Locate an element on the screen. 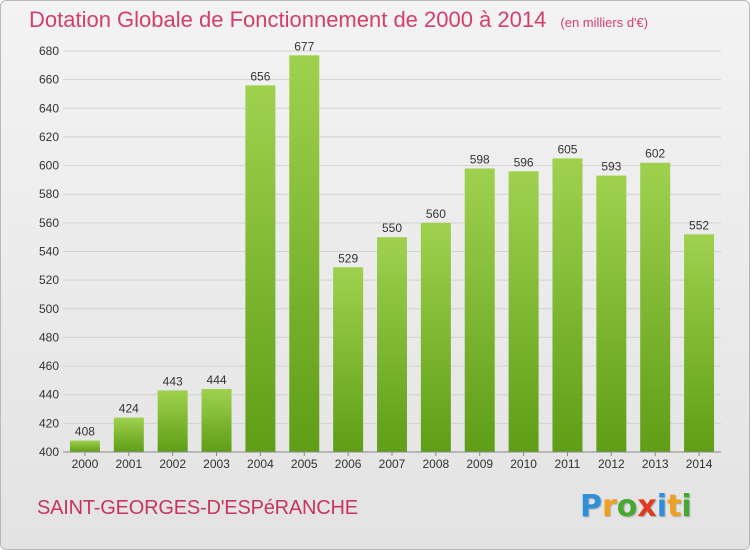  bar-2011 is located at coordinates (567, 305).